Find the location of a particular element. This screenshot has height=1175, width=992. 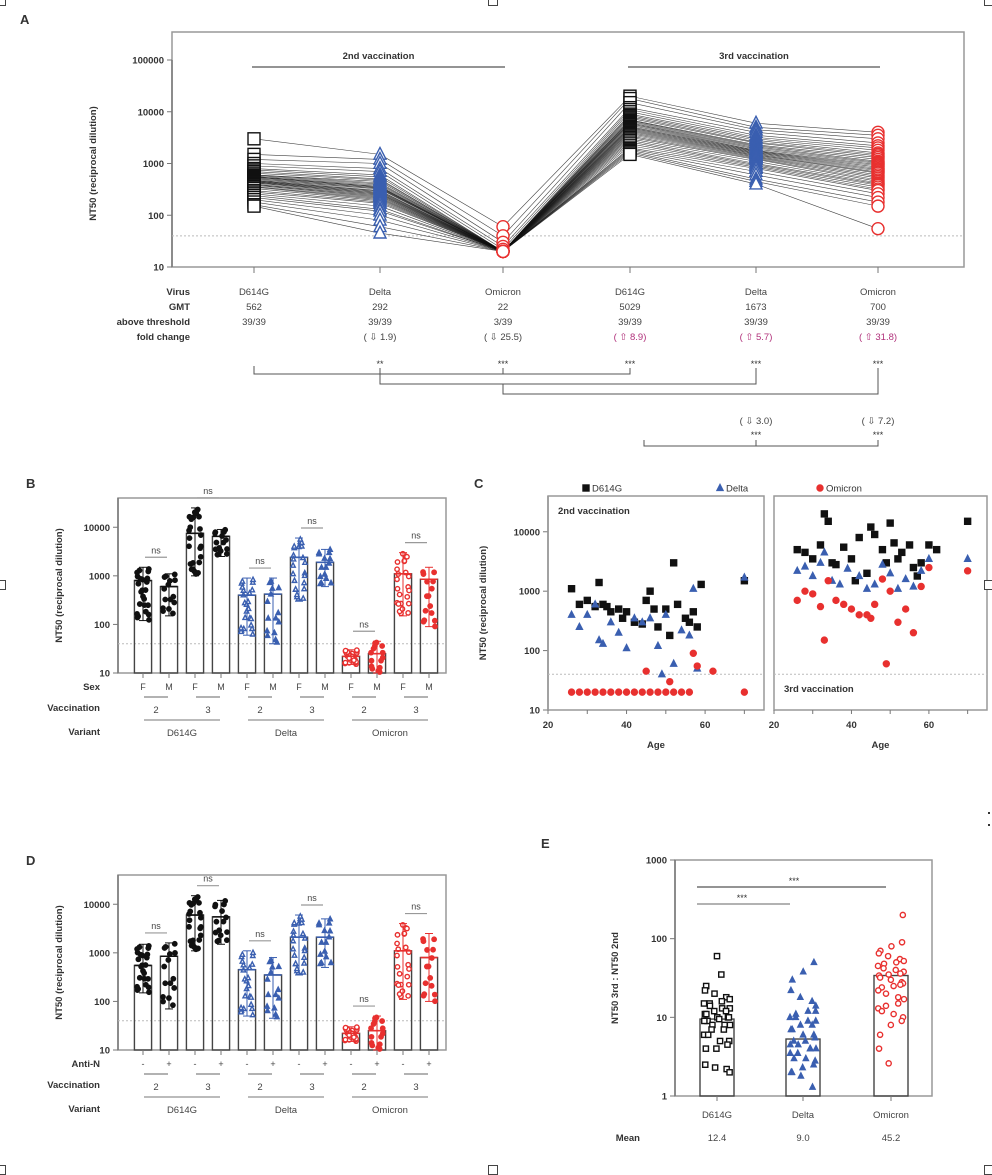

group-label: 2nd vaccination is located at coordinates (379, 56).